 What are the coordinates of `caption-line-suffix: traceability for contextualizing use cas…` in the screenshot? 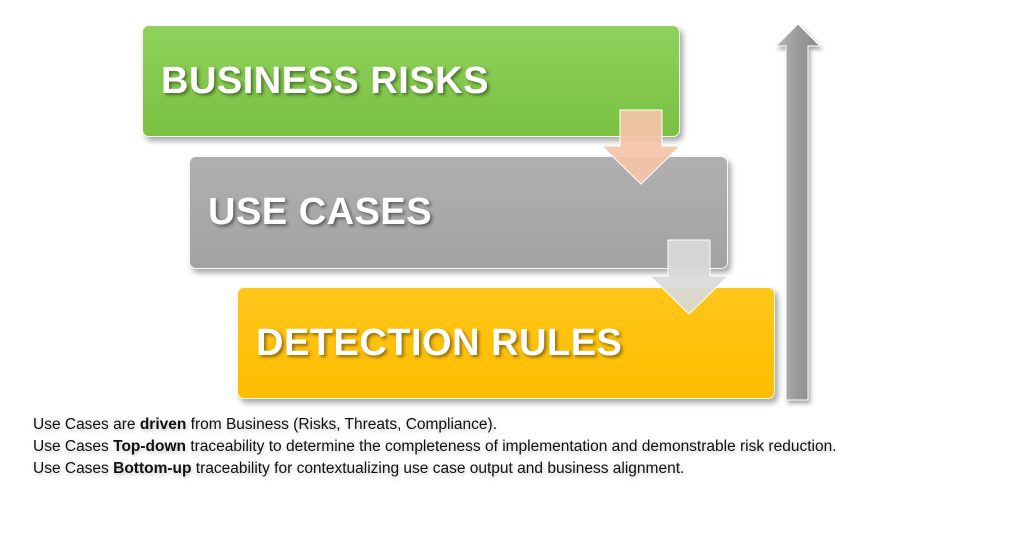 It's located at (438, 468).